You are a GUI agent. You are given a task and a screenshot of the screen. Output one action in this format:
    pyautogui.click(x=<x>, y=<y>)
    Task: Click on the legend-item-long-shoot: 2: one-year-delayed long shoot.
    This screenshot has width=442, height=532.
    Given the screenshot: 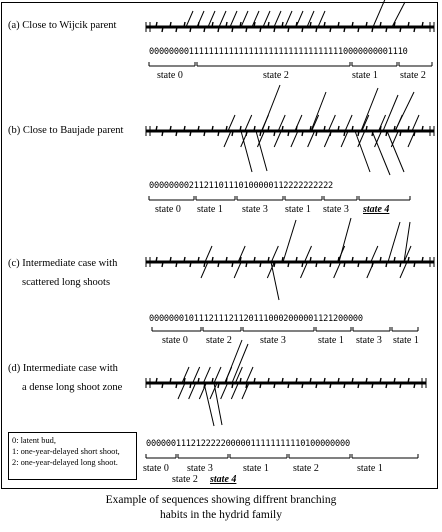 What is the action you would take?
    pyautogui.click(x=65, y=462)
    